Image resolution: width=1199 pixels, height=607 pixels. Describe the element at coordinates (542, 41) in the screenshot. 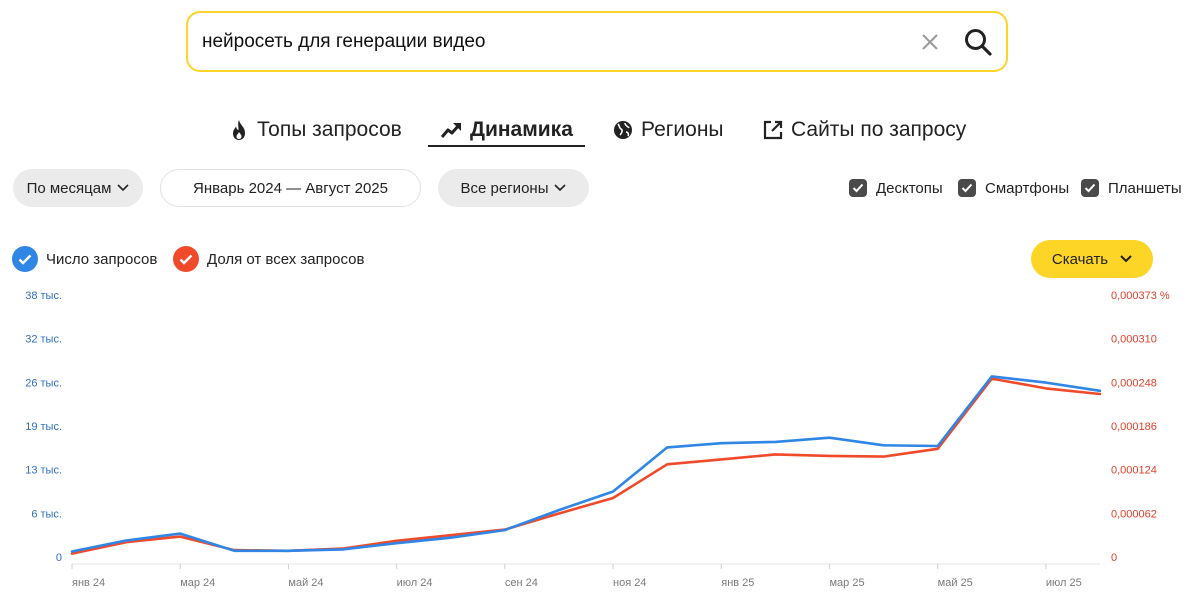

I see `search-input` at that location.